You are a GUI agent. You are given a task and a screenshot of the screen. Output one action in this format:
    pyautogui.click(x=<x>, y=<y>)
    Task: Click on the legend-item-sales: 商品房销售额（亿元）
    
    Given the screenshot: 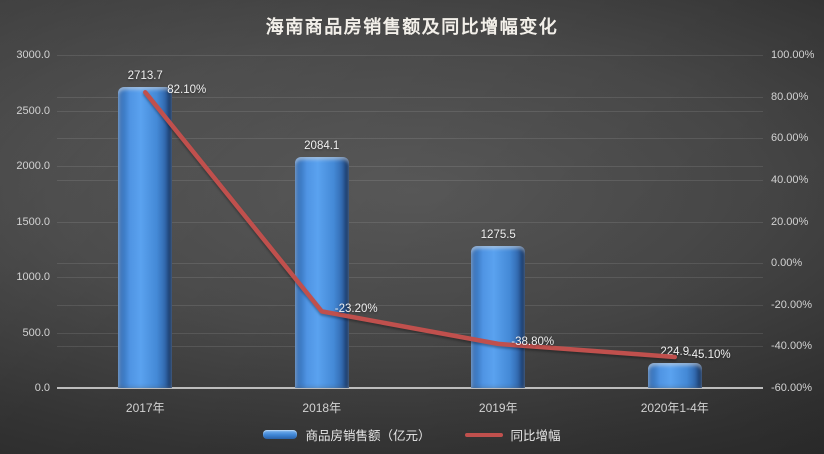 What is the action you would take?
    pyautogui.click(x=347, y=434)
    